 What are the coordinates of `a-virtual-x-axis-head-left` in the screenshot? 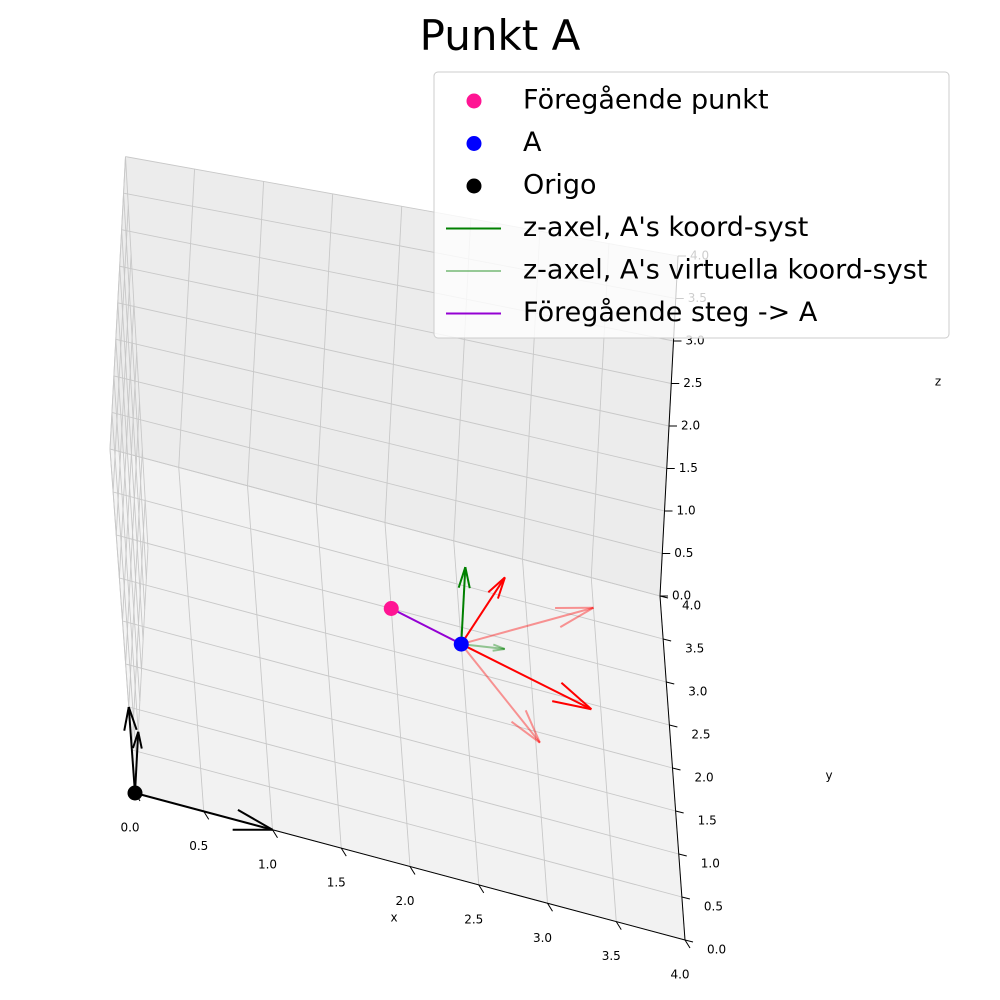 It's located at (576, 617).